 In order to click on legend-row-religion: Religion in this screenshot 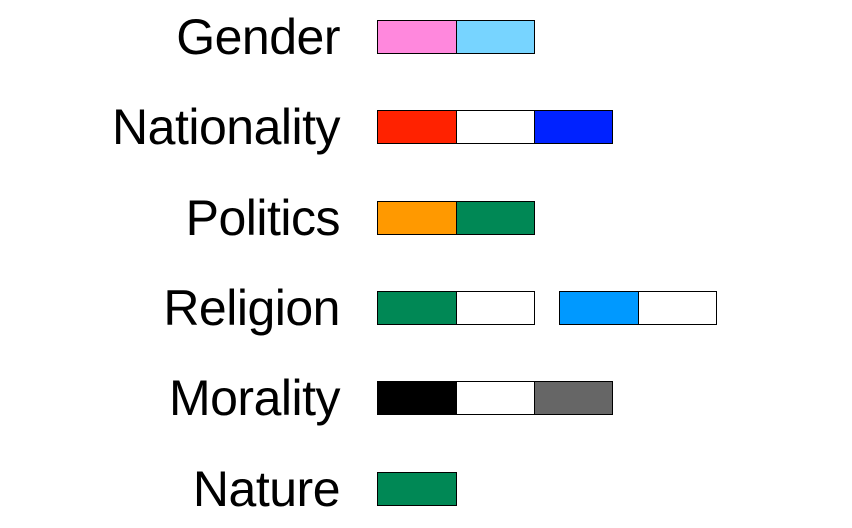, I will do `click(426, 308)`.